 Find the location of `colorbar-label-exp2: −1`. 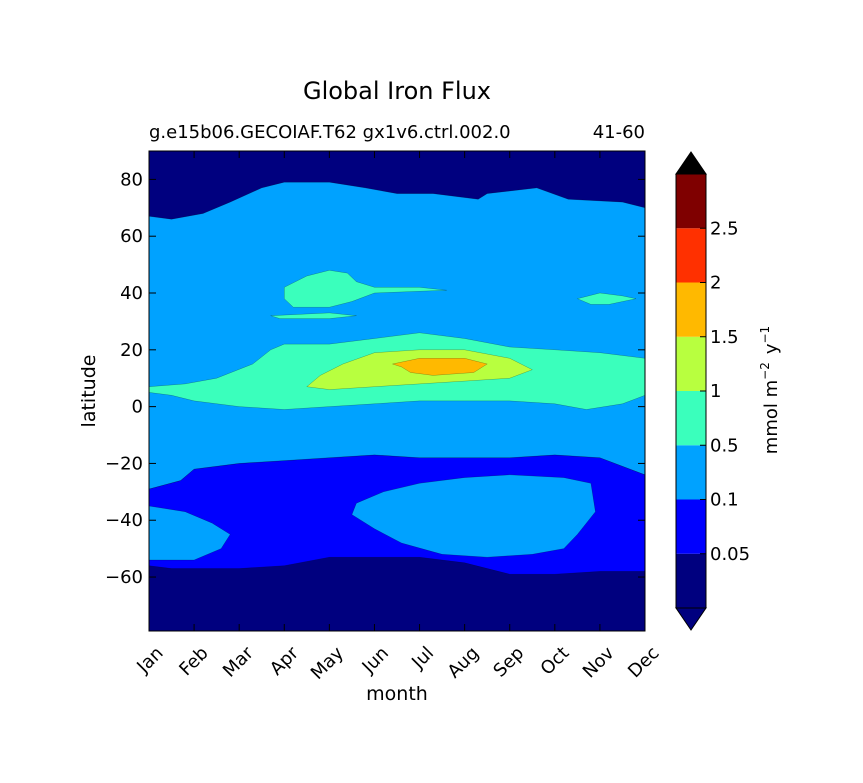

colorbar-label-exp2: −1 is located at coordinates (765, 335).